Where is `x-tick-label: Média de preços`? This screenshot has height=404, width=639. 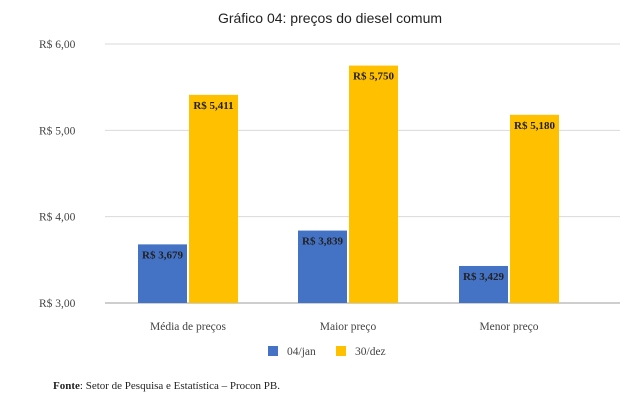 x-tick-label: Média de preços is located at coordinates (188, 327).